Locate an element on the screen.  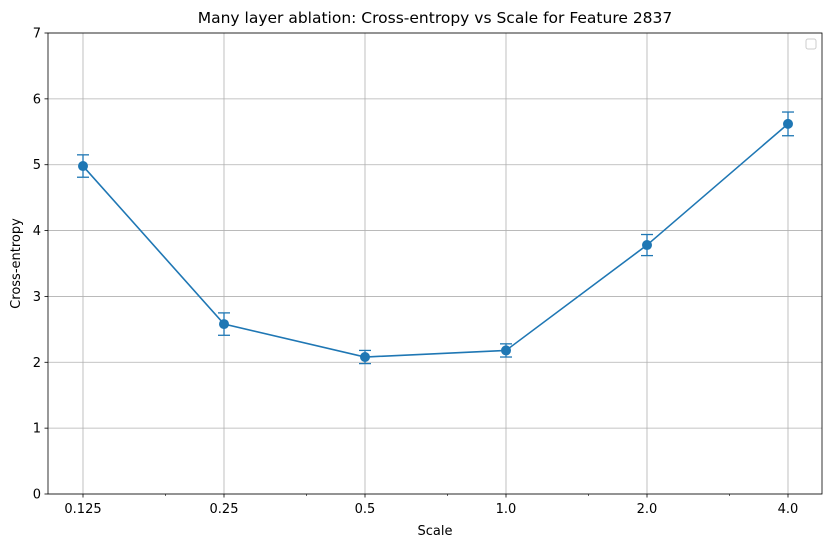
y-tick-label: 2 is located at coordinates (37, 363).